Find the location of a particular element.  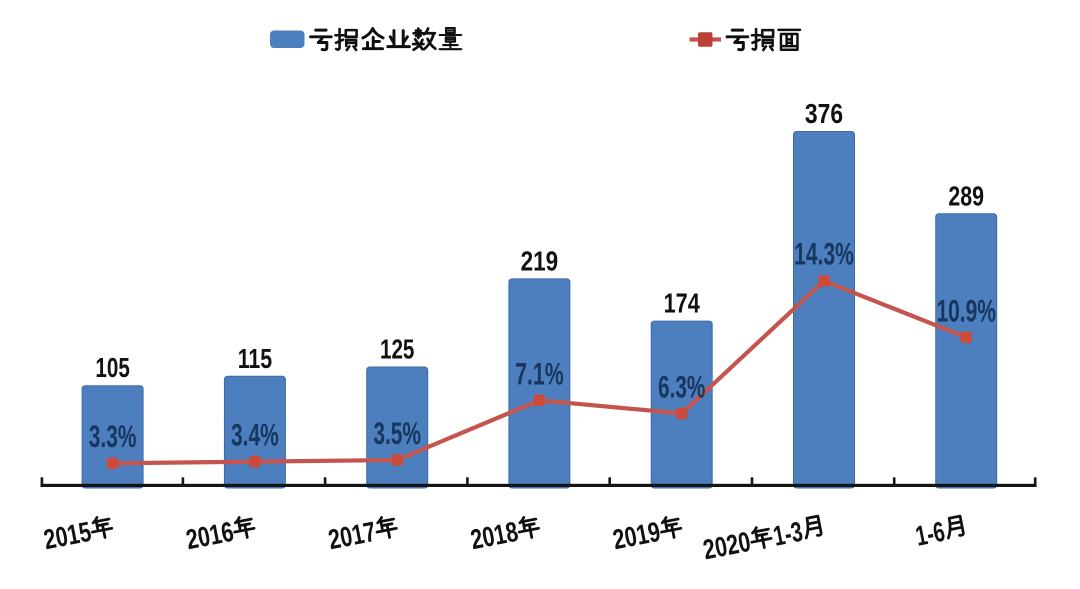

svg-text: 125 is located at coordinates (397, 349).